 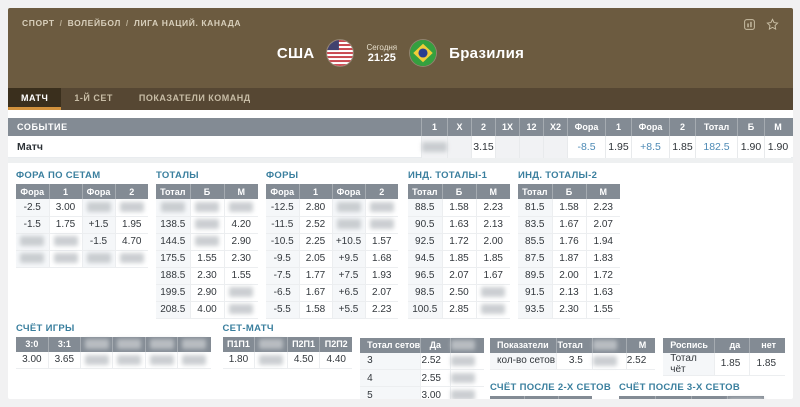 I want to click on odds-cell: 1.68, so click(x=381, y=259).